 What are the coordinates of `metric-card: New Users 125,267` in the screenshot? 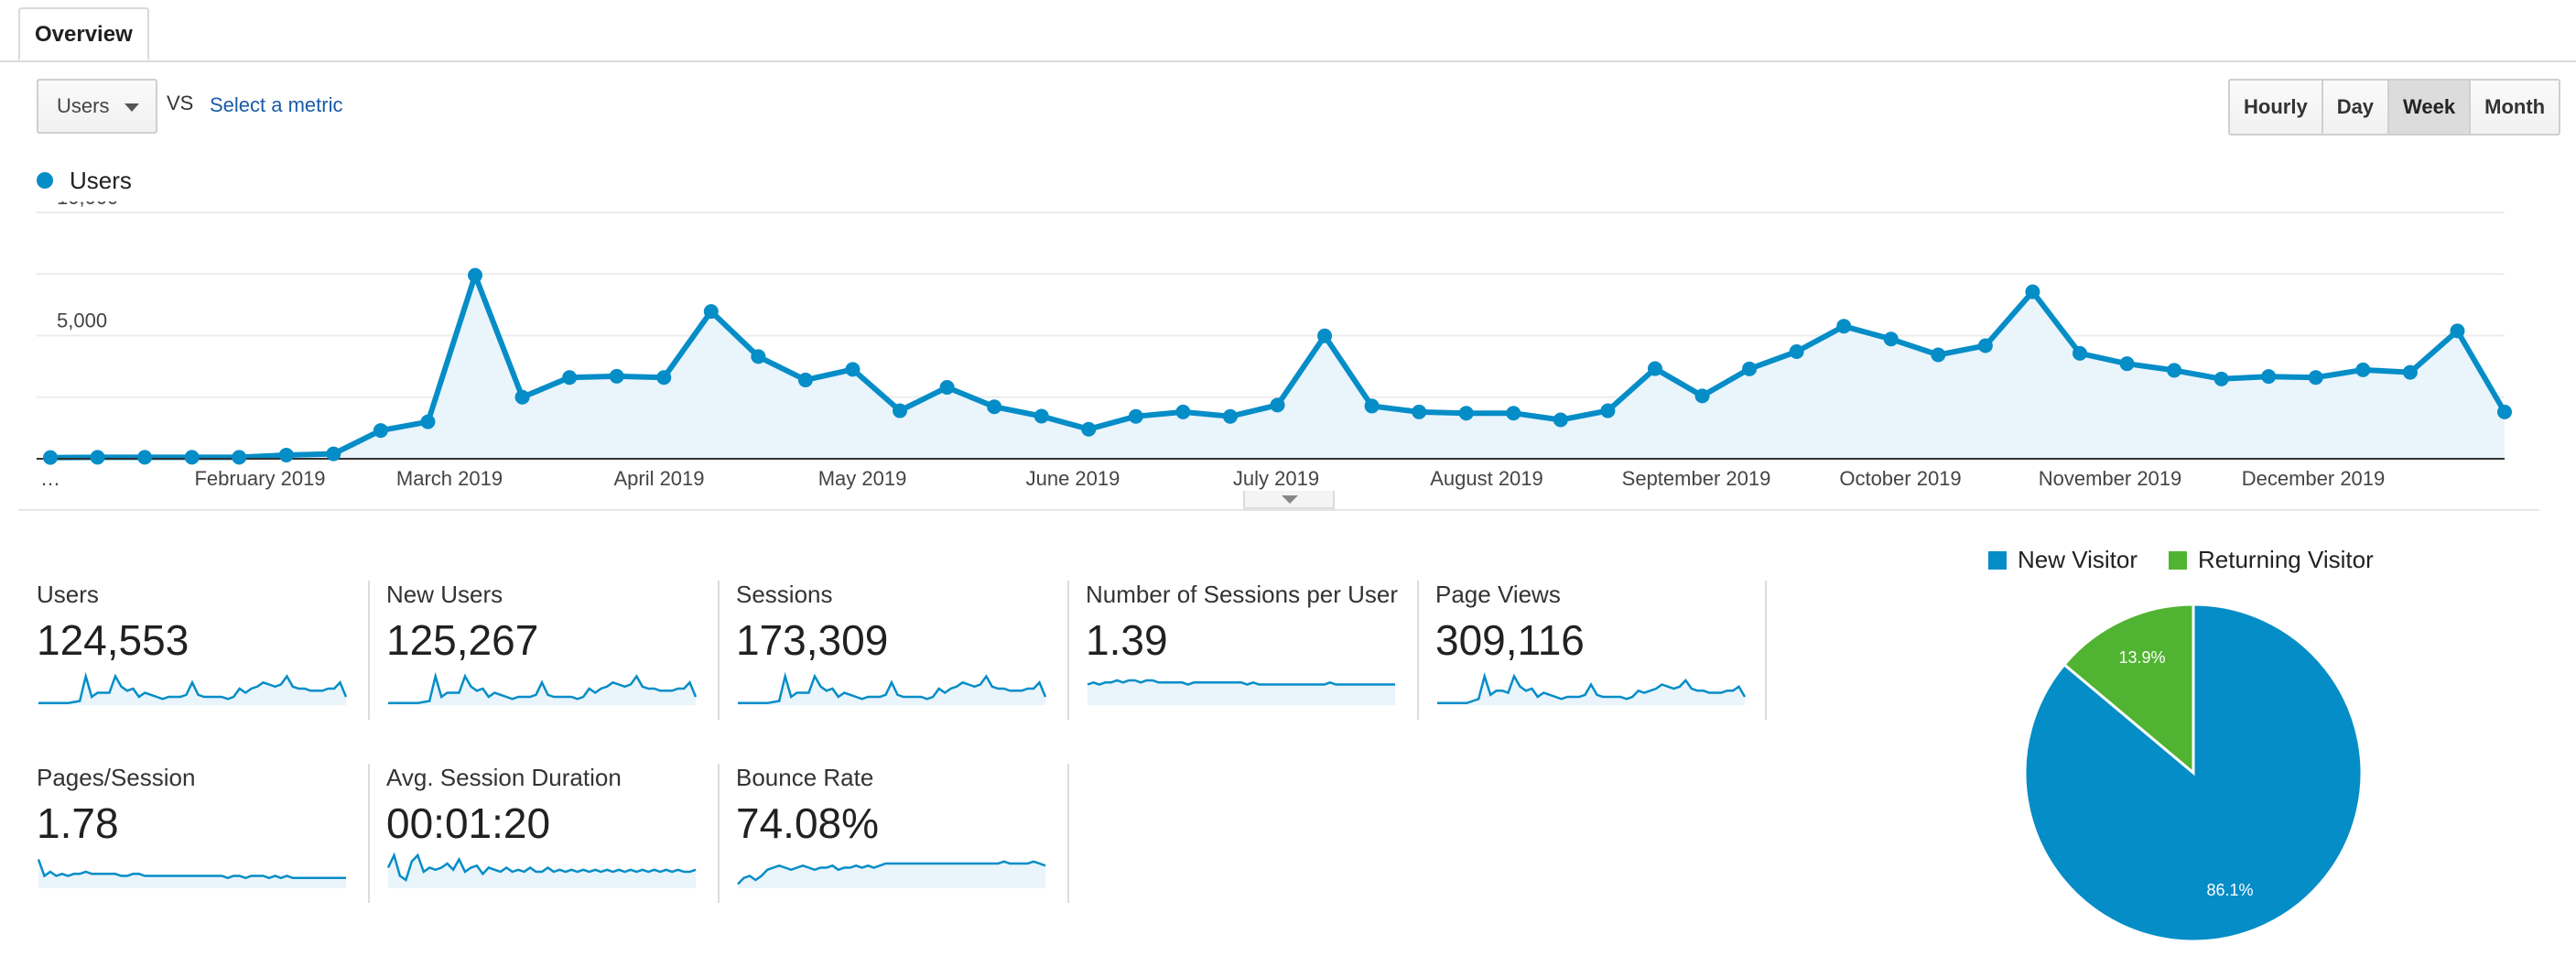 It's located at (561, 649).